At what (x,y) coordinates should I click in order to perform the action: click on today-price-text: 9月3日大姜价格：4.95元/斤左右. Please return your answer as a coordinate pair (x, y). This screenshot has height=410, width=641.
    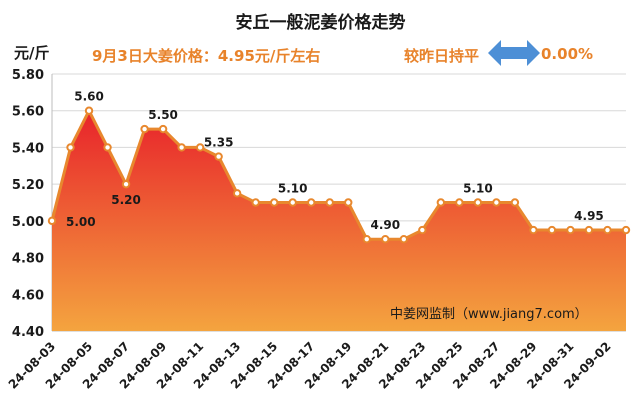
    Looking at the image, I should click on (206, 56).